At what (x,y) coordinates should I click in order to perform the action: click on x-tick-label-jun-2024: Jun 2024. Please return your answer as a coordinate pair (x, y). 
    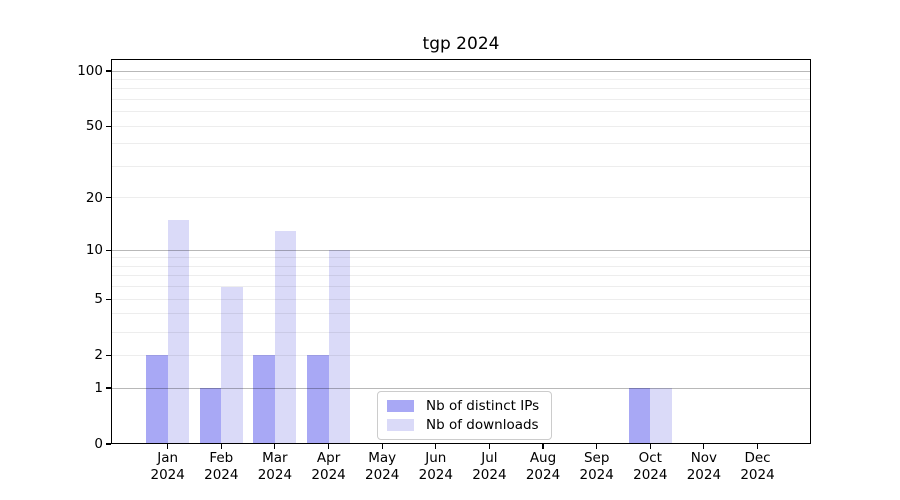
    Looking at the image, I should click on (435, 466).